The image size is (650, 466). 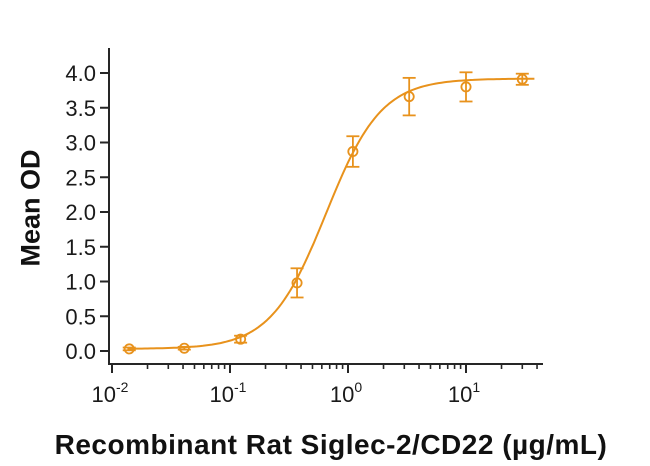 What do you see at coordinates (80, 108) in the screenshot?
I see `y-tick-label: 3.5` at bounding box center [80, 108].